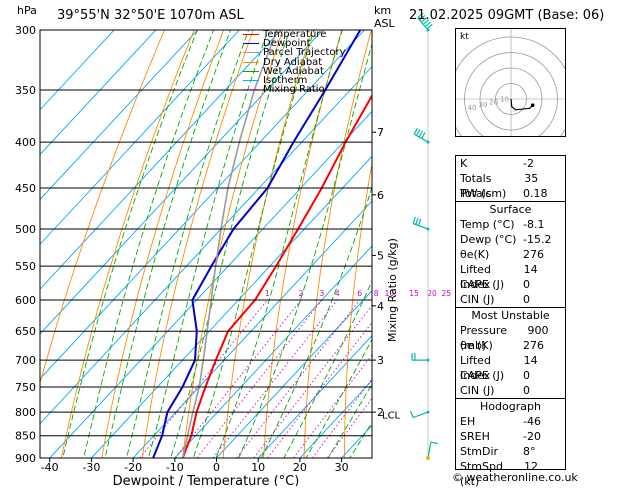  I want to click on index-row: Dewp (°C) -15.2, so click(510, 239).